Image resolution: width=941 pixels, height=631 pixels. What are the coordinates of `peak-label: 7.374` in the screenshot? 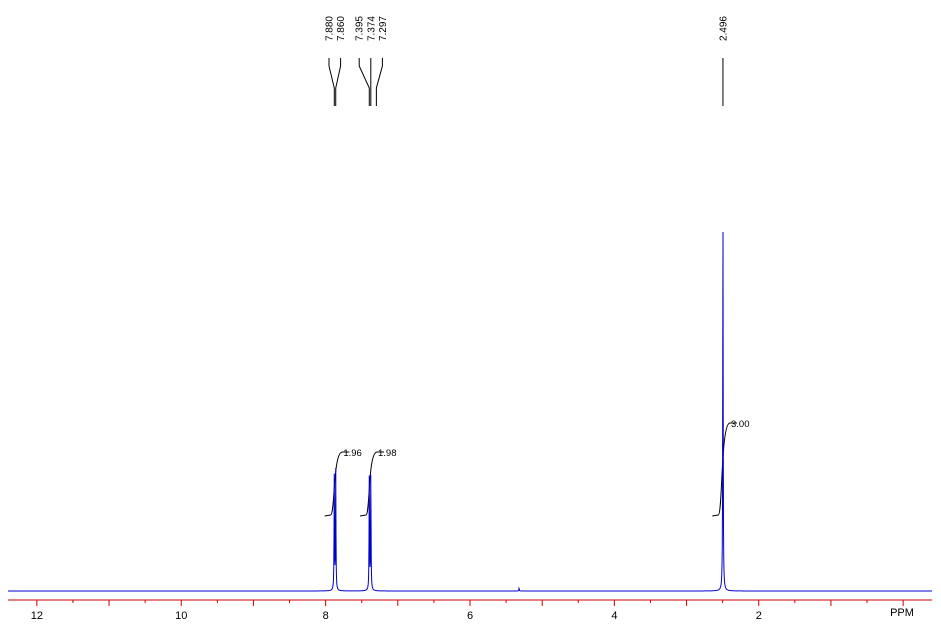 It's located at (371, 28).